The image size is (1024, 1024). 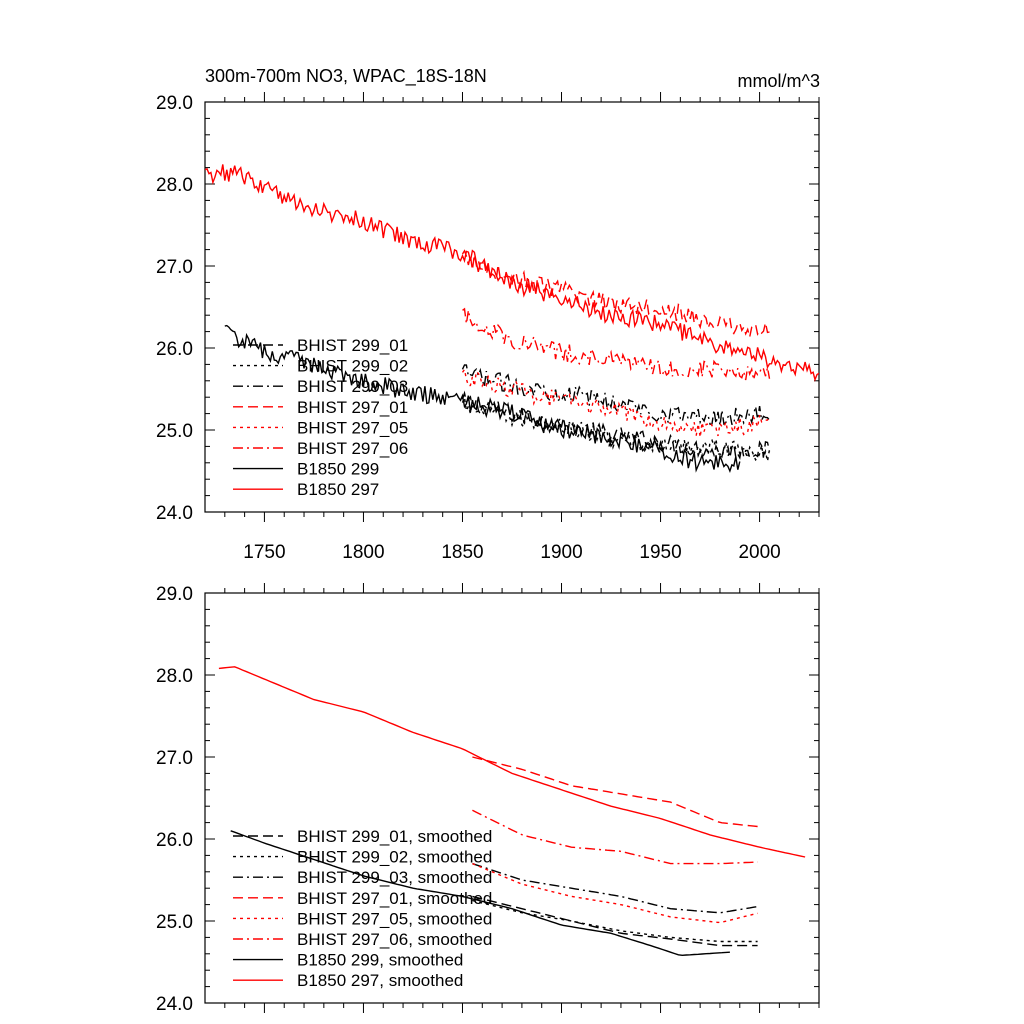 I want to click on legend-label: B1850 297, smoothed, so click(x=380, y=980).